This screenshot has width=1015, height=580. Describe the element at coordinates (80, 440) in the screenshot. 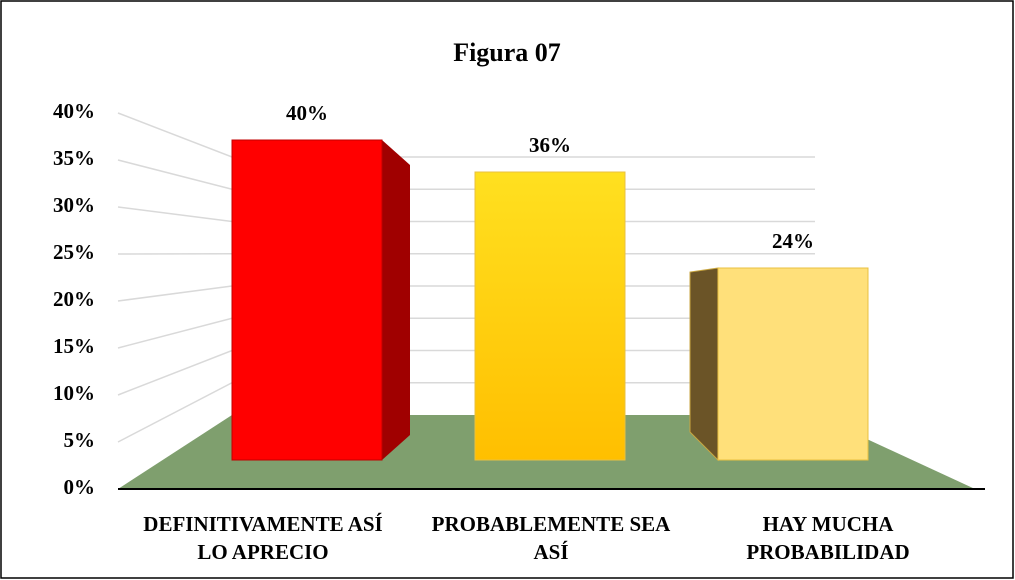

I see `y-tick-label: 5%` at that location.